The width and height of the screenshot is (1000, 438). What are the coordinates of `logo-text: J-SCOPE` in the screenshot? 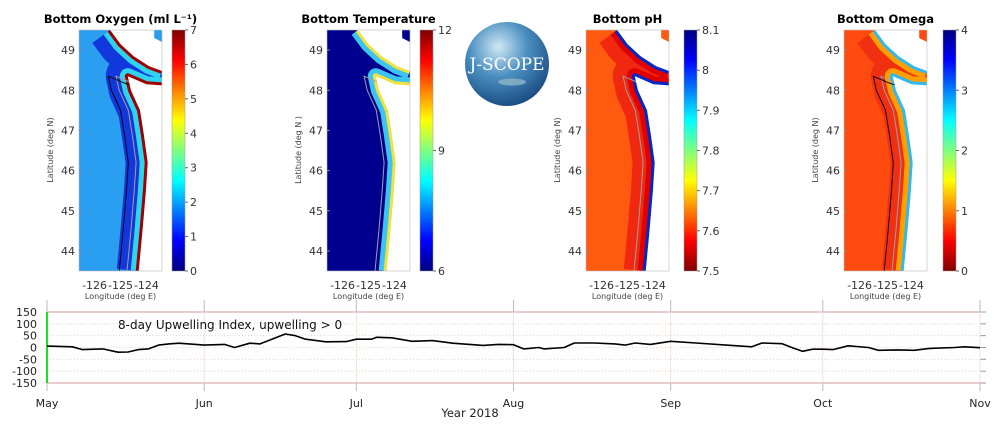 It's located at (506, 65).